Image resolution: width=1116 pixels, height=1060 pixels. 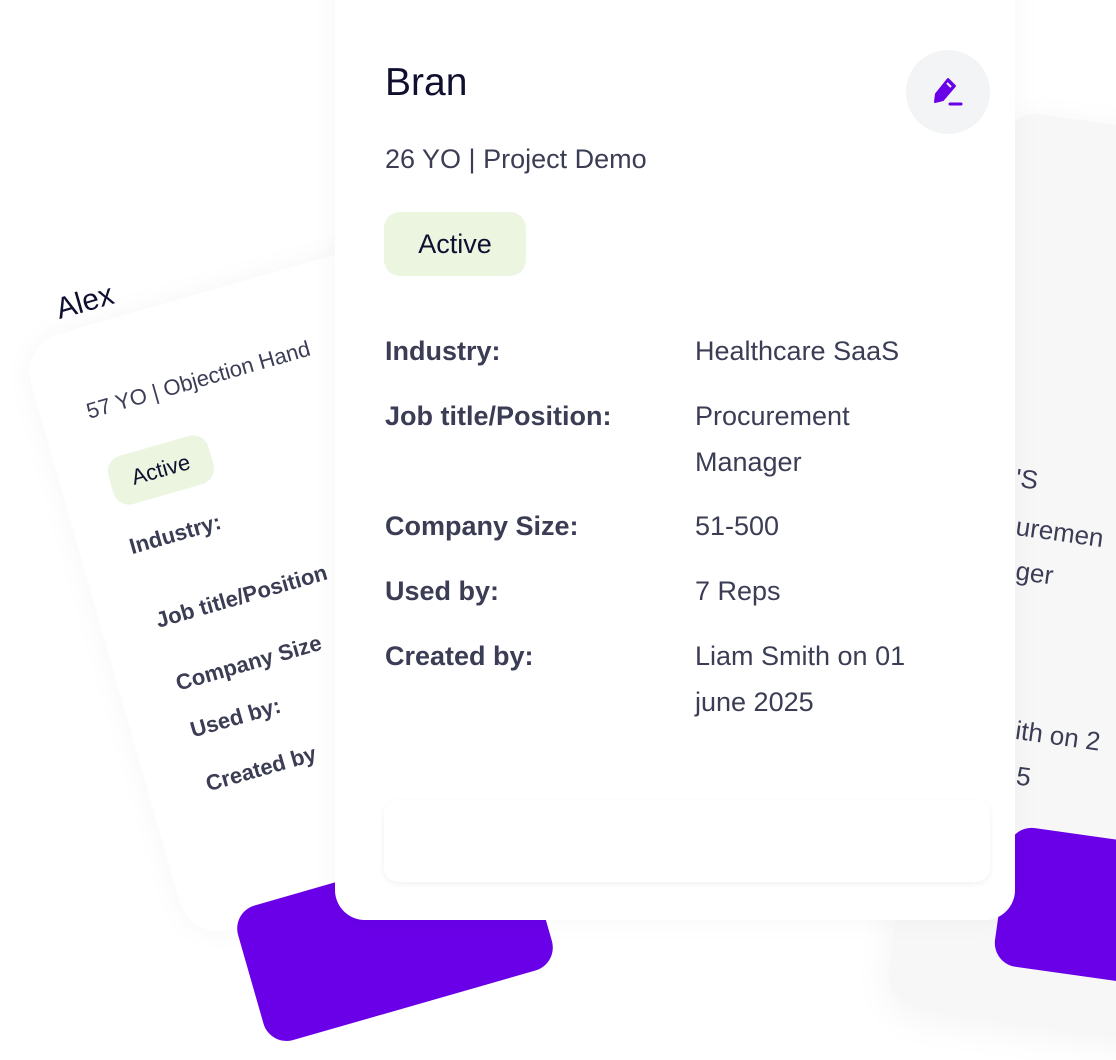 What do you see at coordinates (737, 526) in the screenshot?
I see `field-value: 51-500` at bounding box center [737, 526].